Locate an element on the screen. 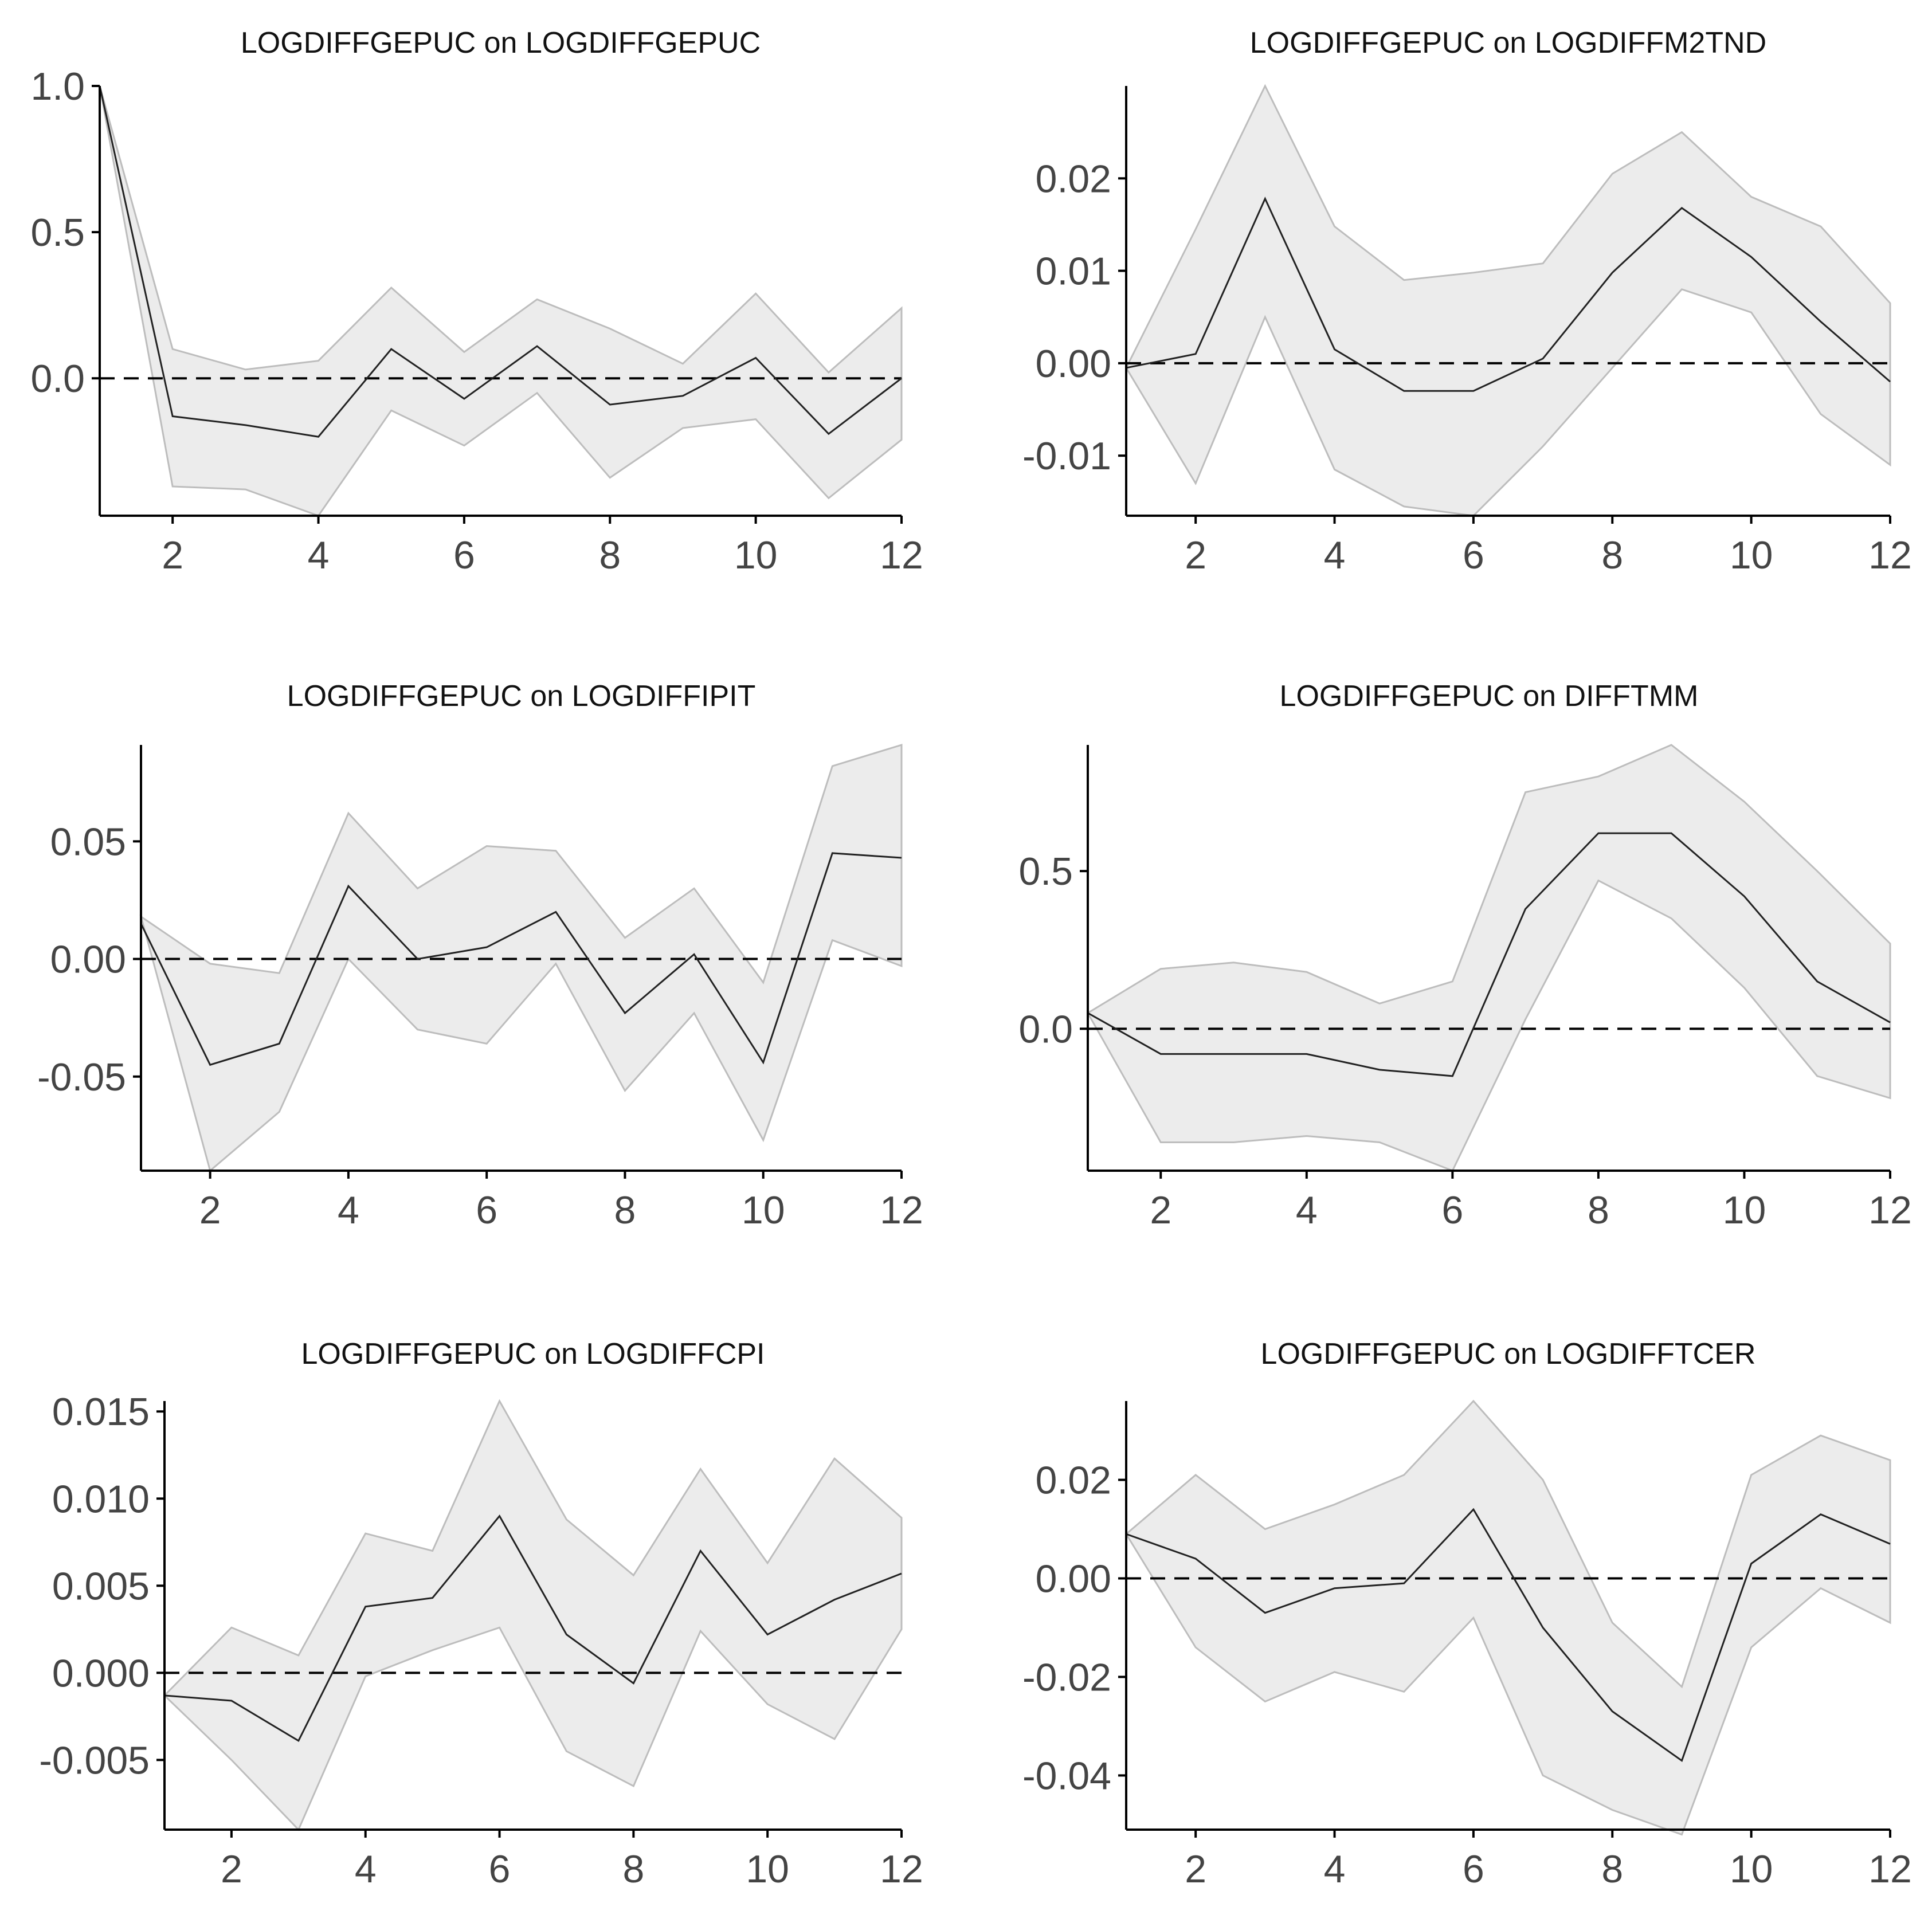  y-tick-label: 0.010 is located at coordinates (101, 1499).